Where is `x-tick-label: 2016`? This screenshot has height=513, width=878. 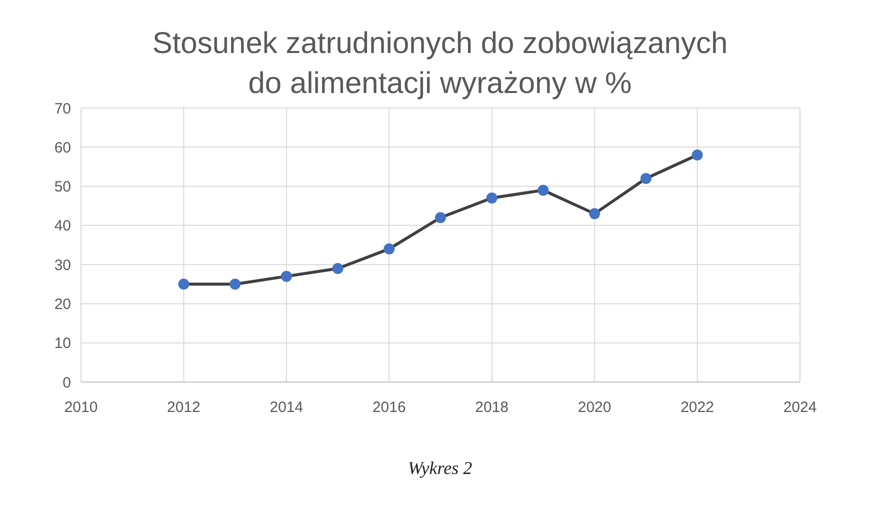
x-tick-label: 2016 is located at coordinates (389, 407).